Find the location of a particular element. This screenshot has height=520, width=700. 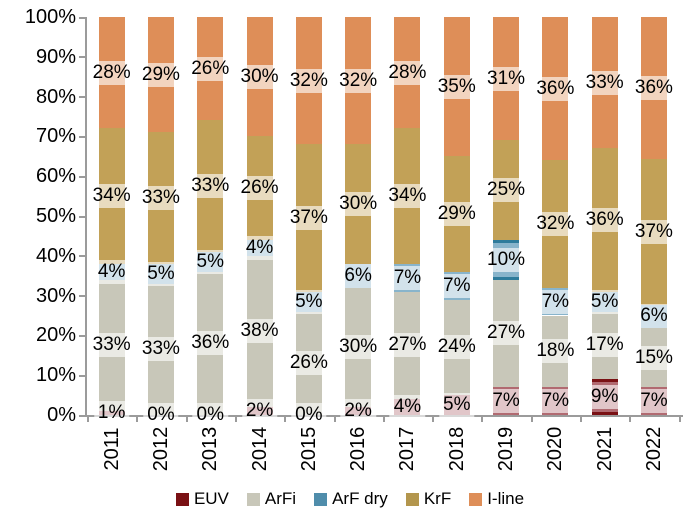

y-axis-label: 90% is located at coordinates (55, 56).